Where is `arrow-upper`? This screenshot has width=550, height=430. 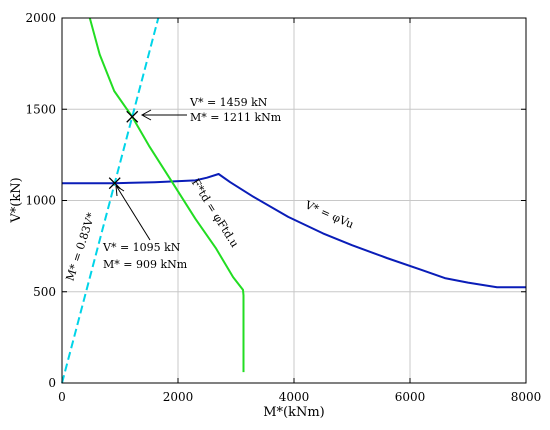
arrow-upper is located at coordinates (163, 115).